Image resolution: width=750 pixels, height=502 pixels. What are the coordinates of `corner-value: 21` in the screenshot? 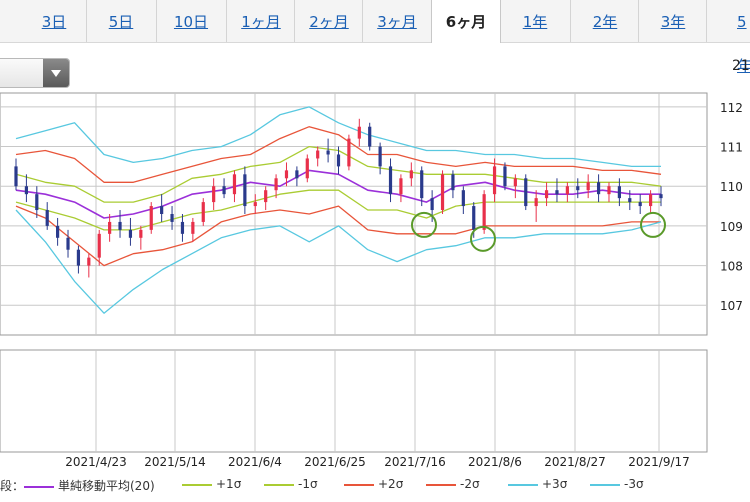 It's located at (741, 66).